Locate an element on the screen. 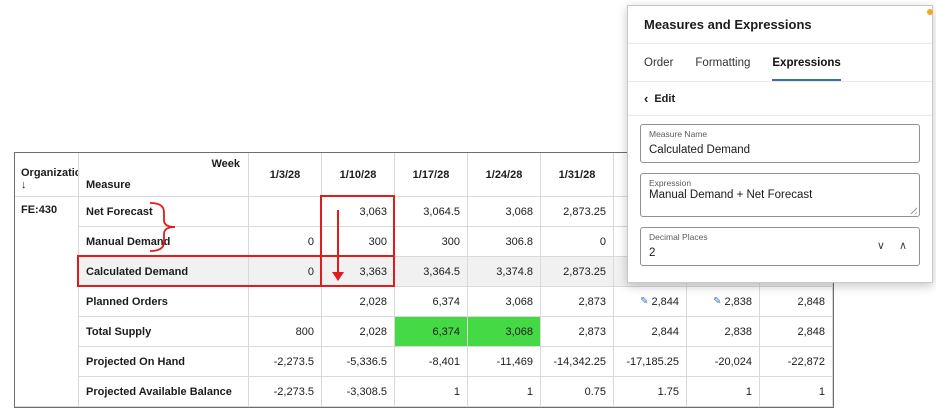  measure-name-field: Measure Name is located at coordinates (780, 143).